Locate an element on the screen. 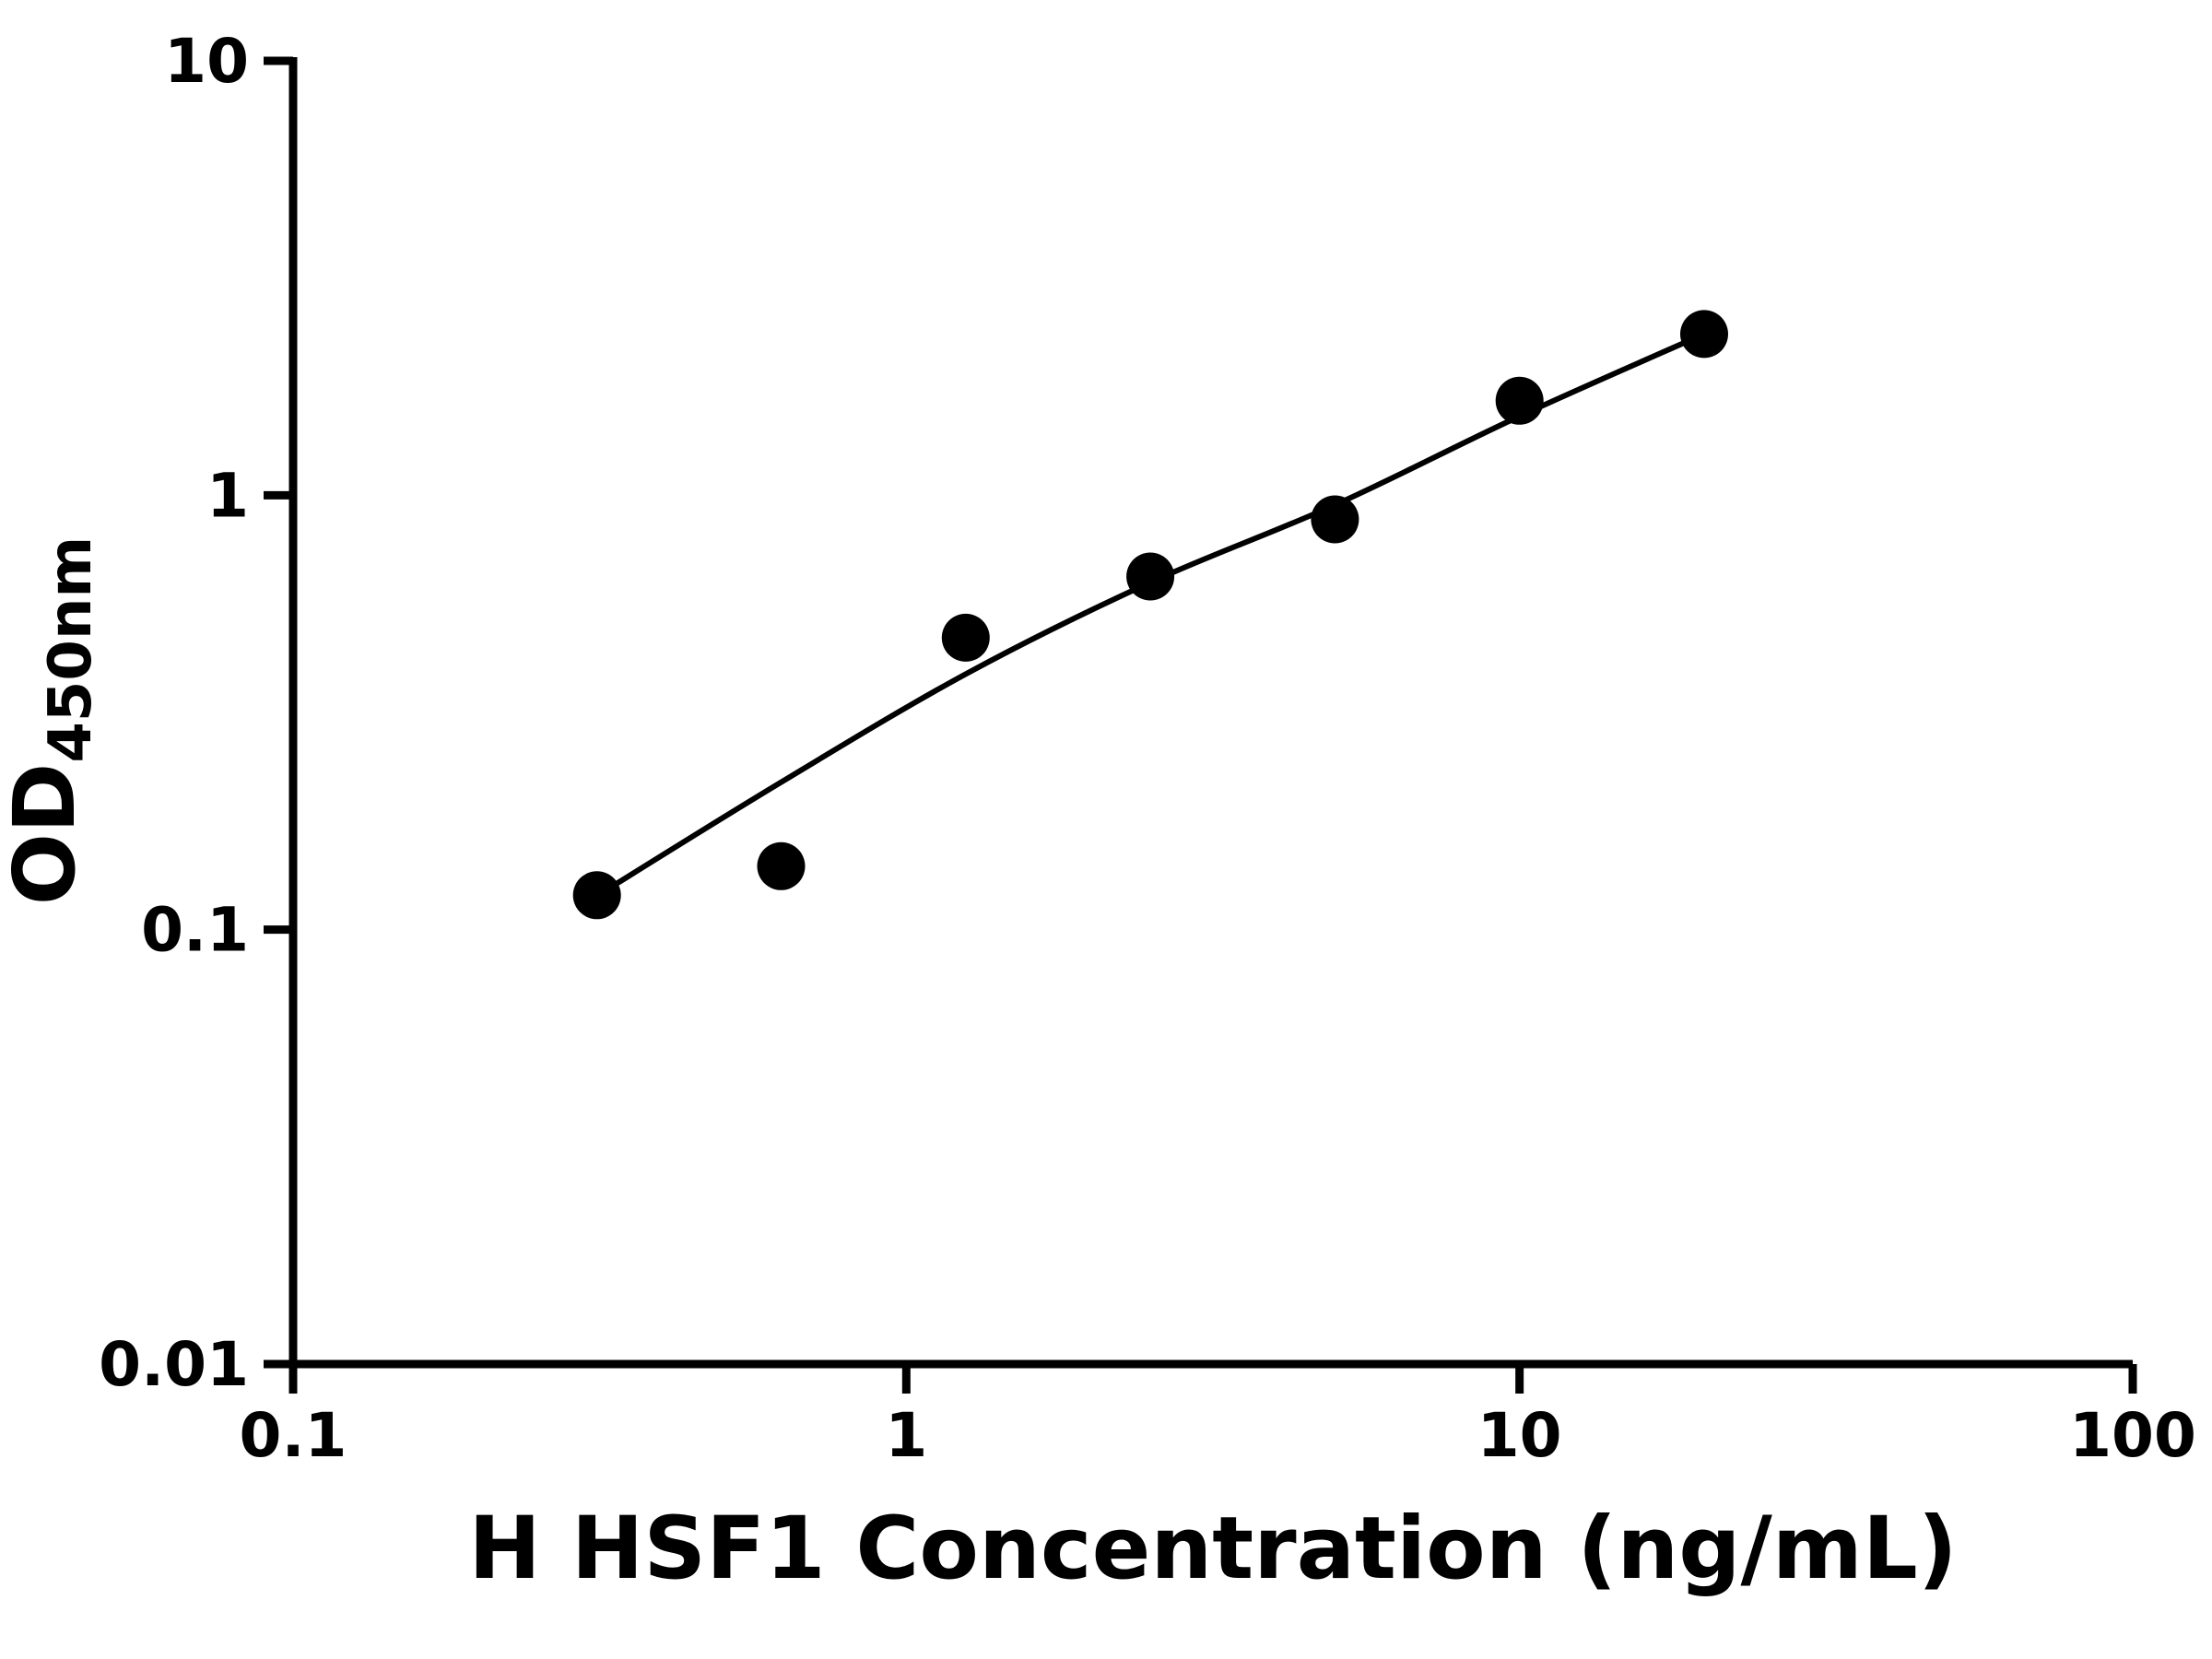 The height and width of the screenshot is (1659, 2212). x-axis-title: H HSF1 Concentration (ng/mL) is located at coordinates (1212, 1549).